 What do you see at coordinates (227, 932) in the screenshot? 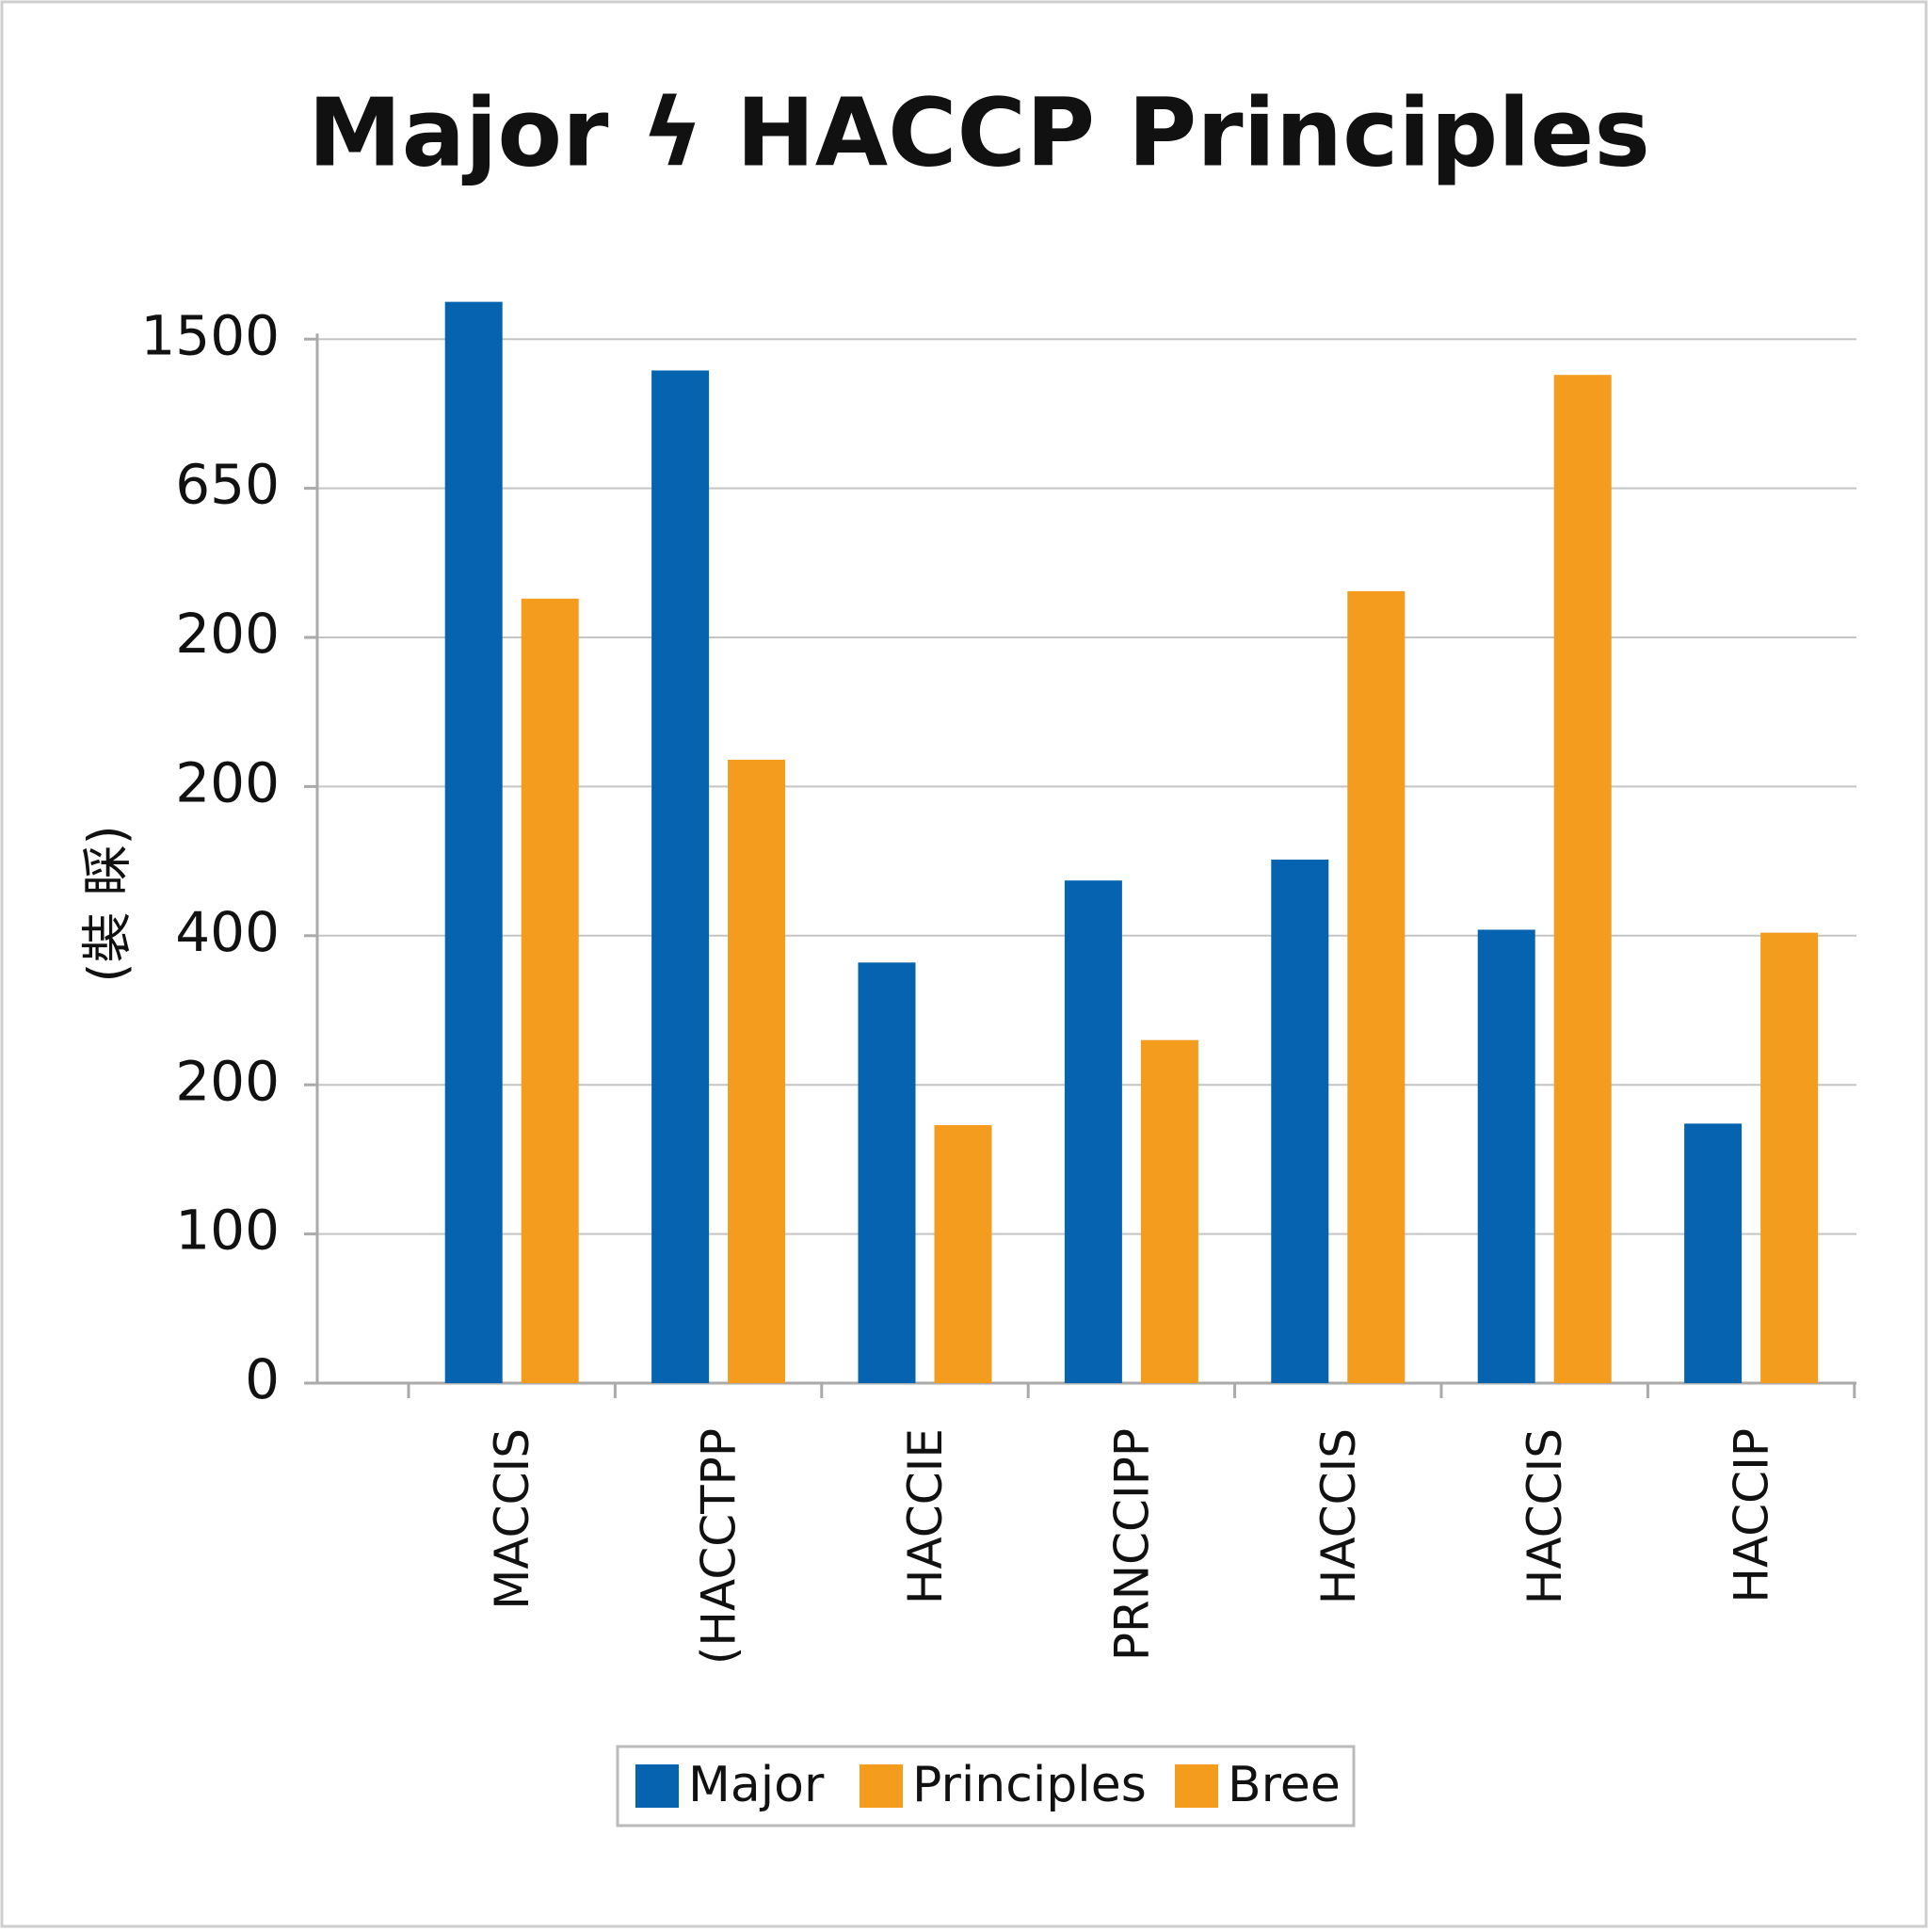
I see `y-tick-label: 400` at bounding box center [227, 932].